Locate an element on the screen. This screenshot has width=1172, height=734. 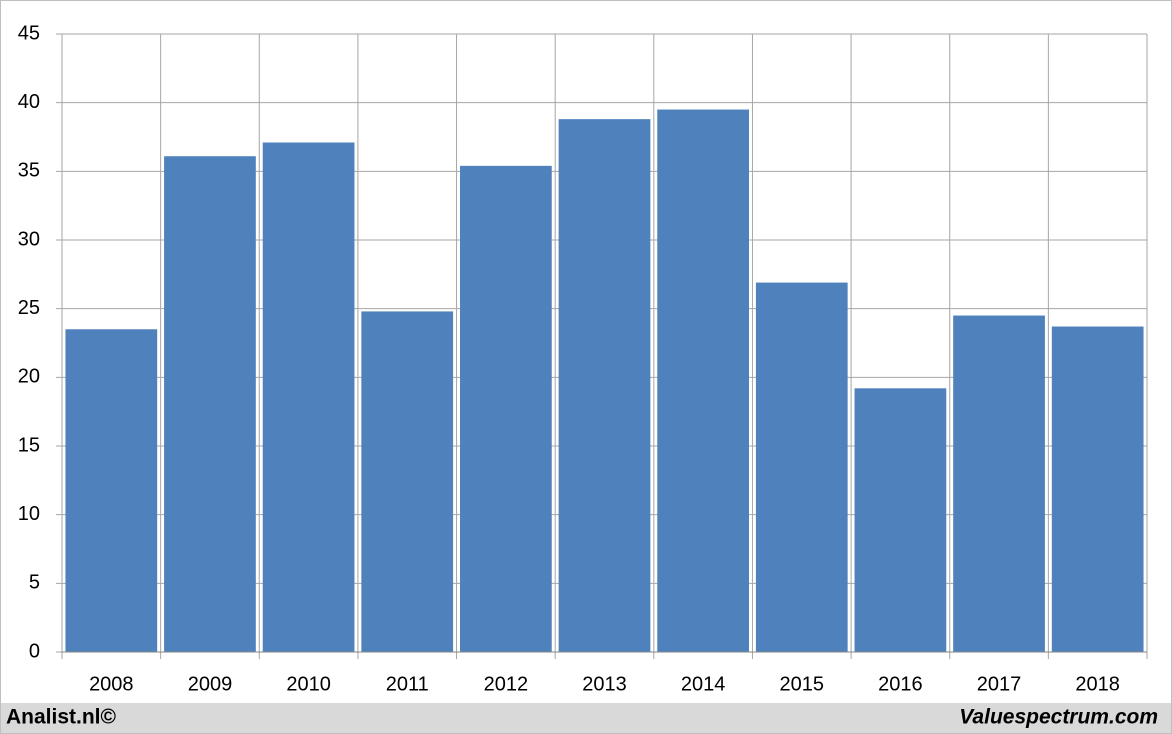
y-tick-label: 40 is located at coordinates (29, 102).